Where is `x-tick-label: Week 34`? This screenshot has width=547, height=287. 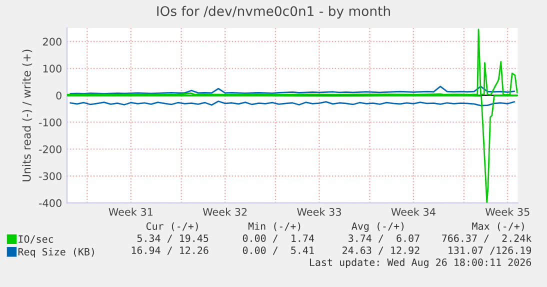
x-tick-label: Week 34 is located at coordinates (413, 212).